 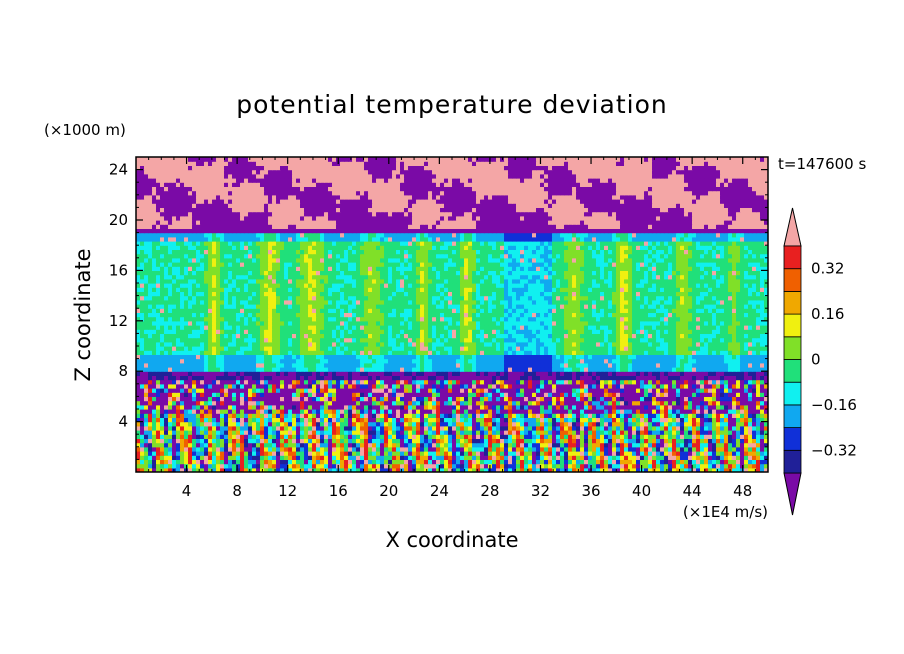 What do you see at coordinates (118, 270) in the screenshot?
I see `y-tick-label: 16` at bounding box center [118, 270].